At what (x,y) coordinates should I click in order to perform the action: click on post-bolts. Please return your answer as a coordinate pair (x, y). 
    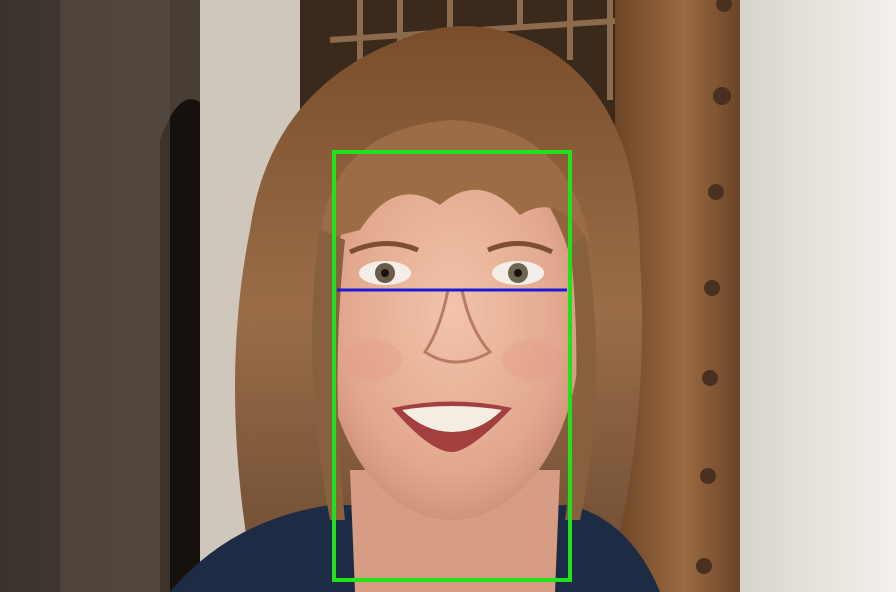
    Looking at the image, I should click on (714, 287).